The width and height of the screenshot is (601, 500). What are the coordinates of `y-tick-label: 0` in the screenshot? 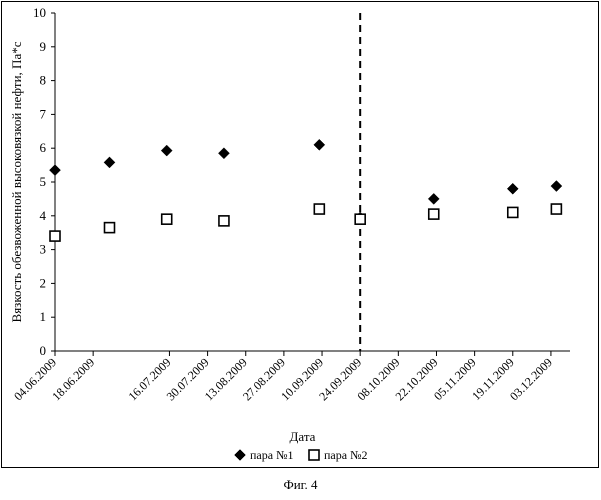 It's located at (43, 350).